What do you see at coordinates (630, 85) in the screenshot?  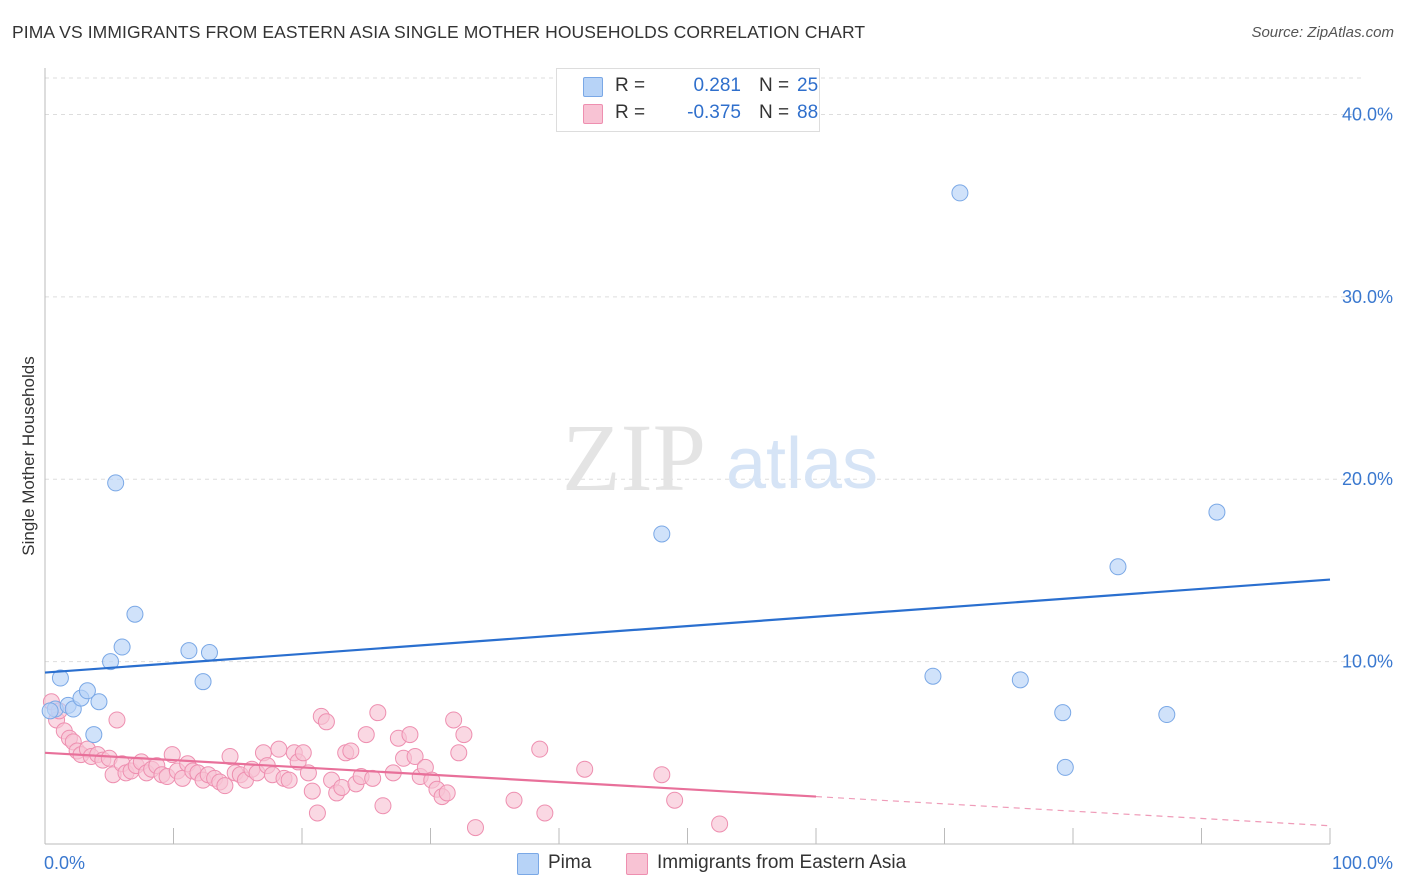 I see `pima-r-label: R =` at bounding box center [630, 85].